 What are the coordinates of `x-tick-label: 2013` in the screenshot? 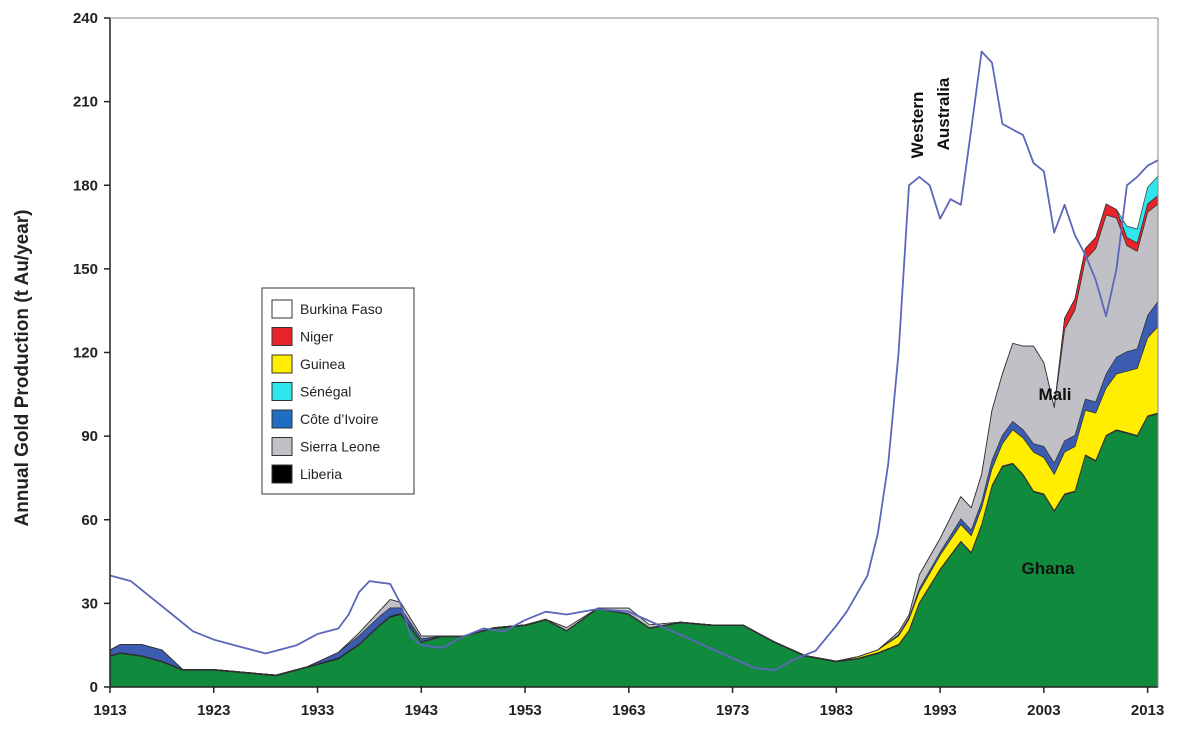 It's located at (1147, 710).